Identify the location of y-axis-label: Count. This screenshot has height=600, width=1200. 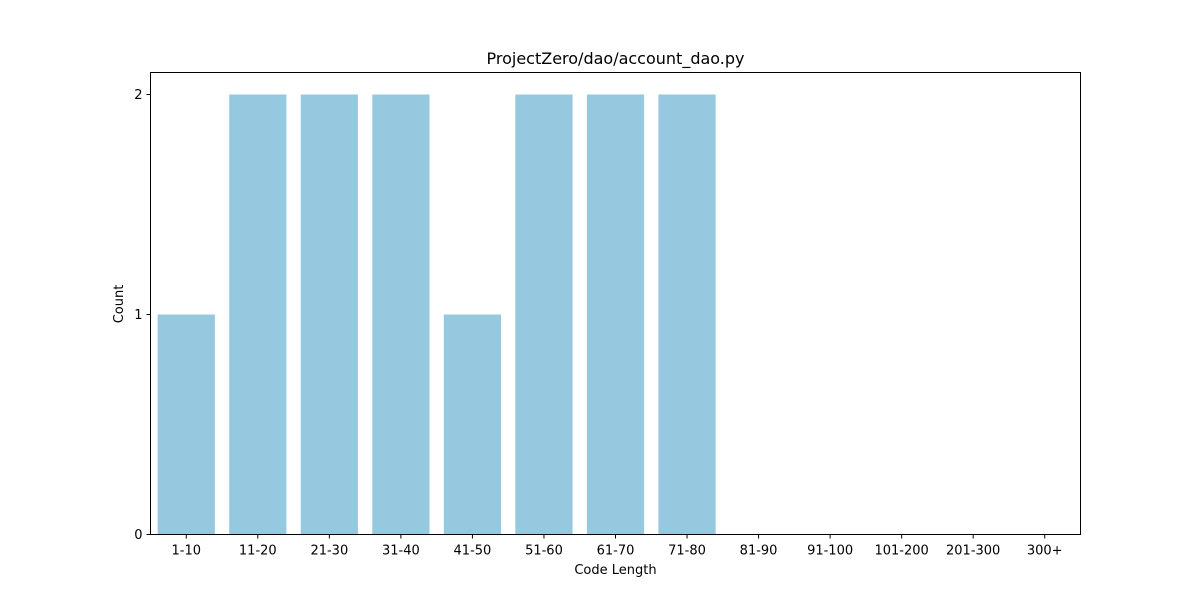
(119, 304).